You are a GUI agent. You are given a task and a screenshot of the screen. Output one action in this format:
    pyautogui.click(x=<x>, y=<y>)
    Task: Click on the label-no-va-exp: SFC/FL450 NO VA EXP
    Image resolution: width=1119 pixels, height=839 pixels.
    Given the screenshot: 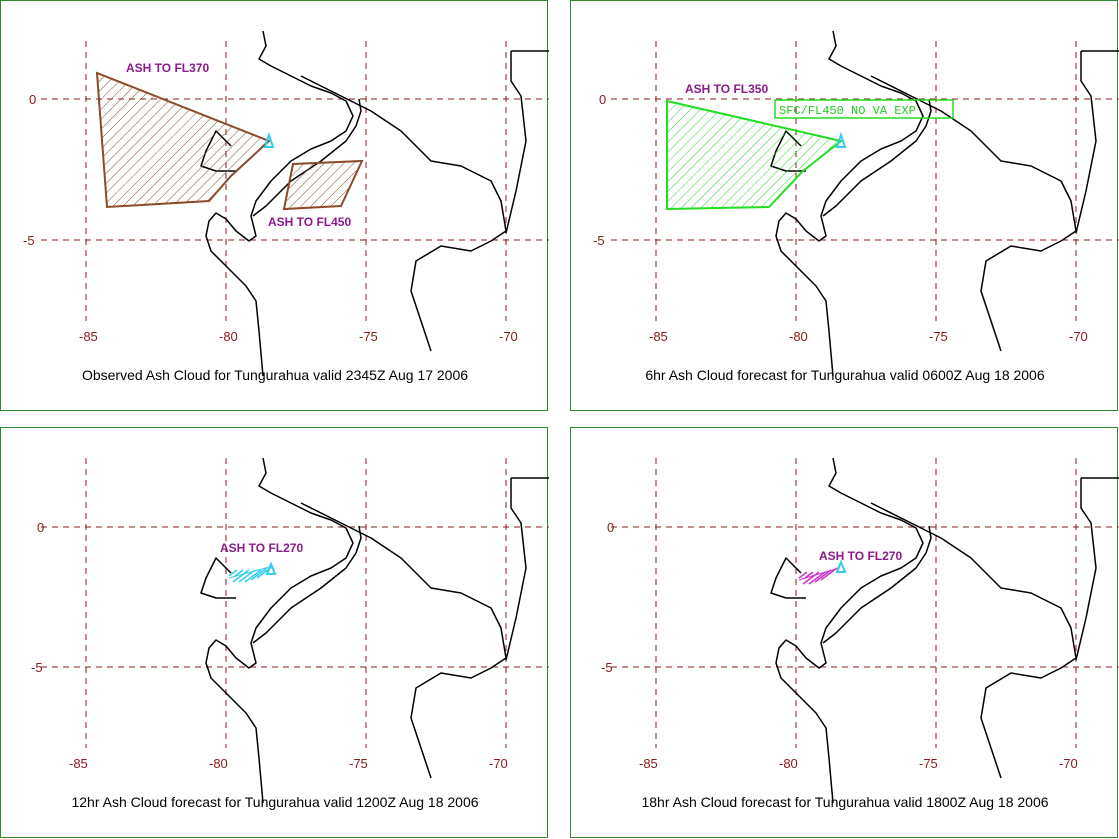 What is the action you would take?
    pyautogui.click(x=847, y=111)
    